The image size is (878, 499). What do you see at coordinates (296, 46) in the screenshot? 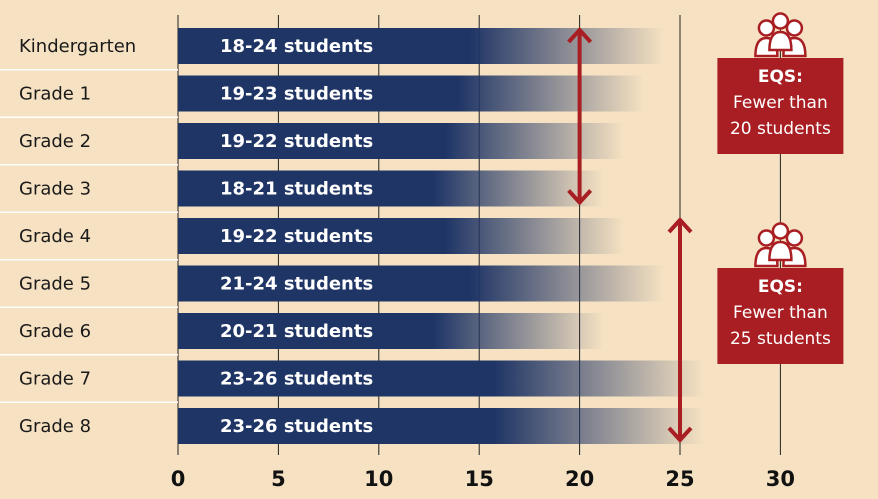
I see `bar-label: 18-24 students` at bounding box center [296, 46].